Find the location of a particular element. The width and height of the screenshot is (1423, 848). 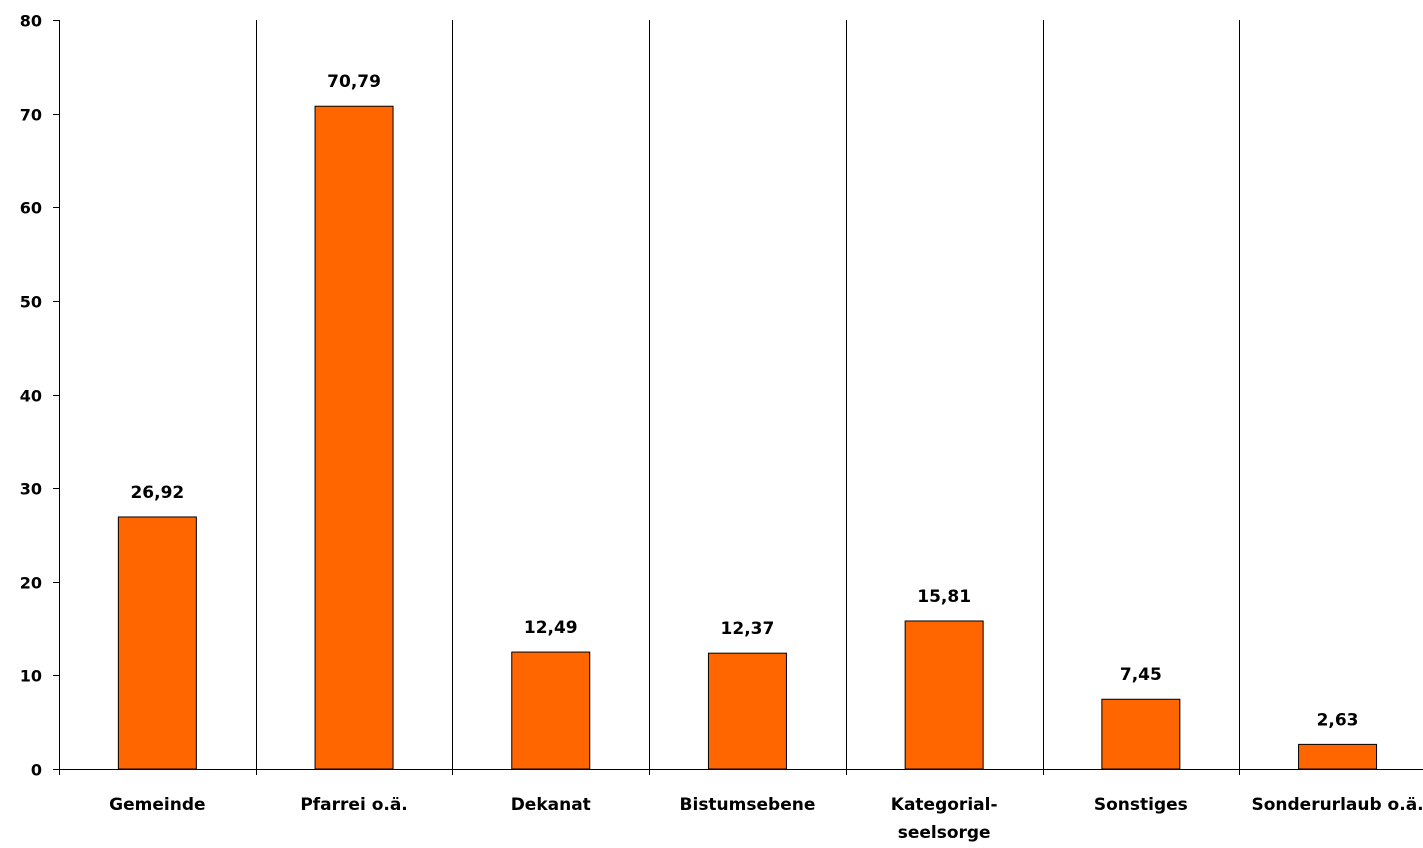

category-label: Pfarrei o.ä. is located at coordinates (353, 805).